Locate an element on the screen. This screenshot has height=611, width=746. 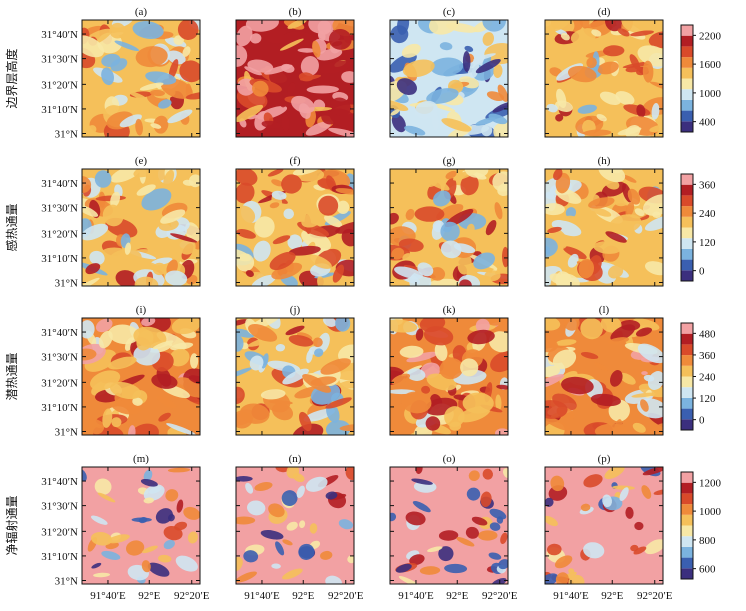
heatmap-panel-m is located at coordinates (141, 525).